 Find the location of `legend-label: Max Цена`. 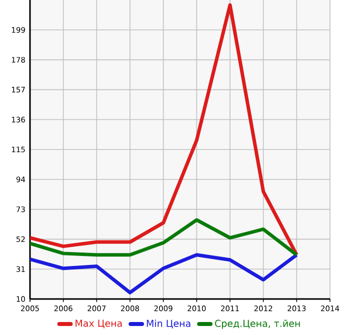

legend-label: Max Цена is located at coordinates (99, 324).